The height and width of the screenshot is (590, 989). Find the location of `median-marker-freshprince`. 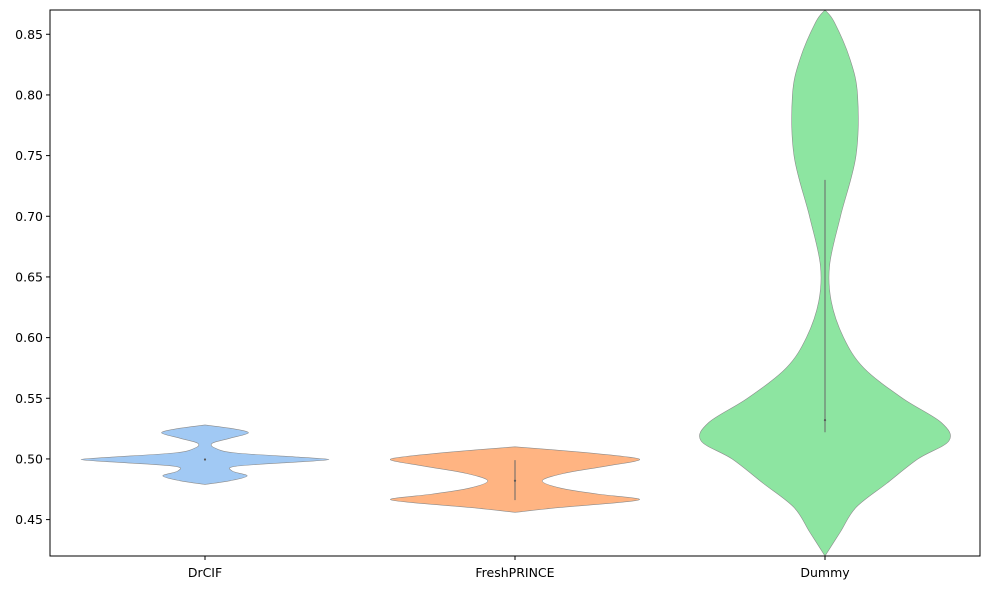

median-marker-freshprince is located at coordinates (515, 480).